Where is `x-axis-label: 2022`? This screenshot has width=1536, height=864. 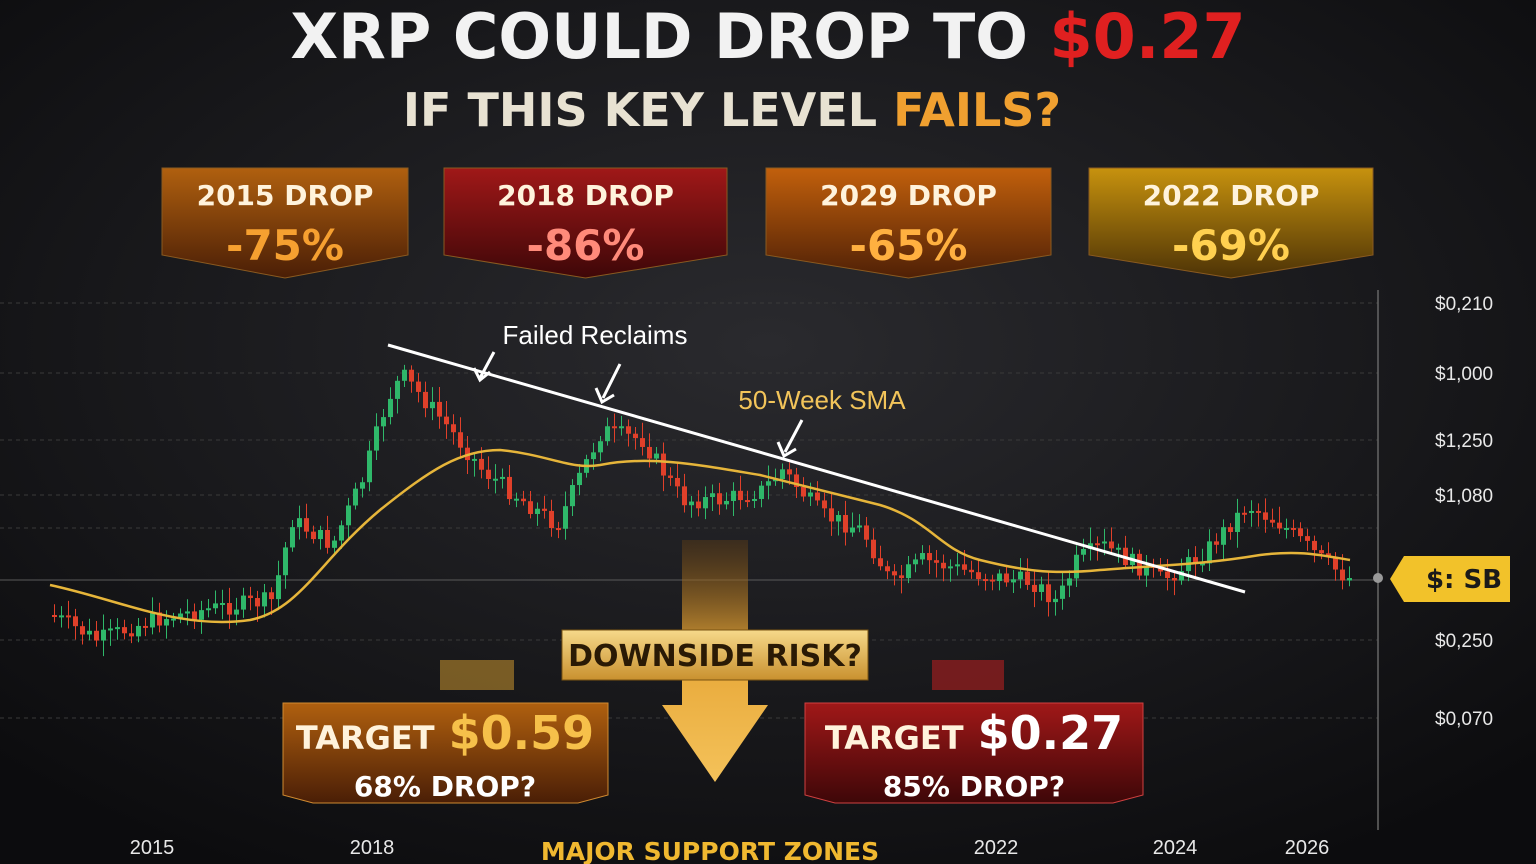
x-axis-label: 2022 is located at coordinates (996, 848).